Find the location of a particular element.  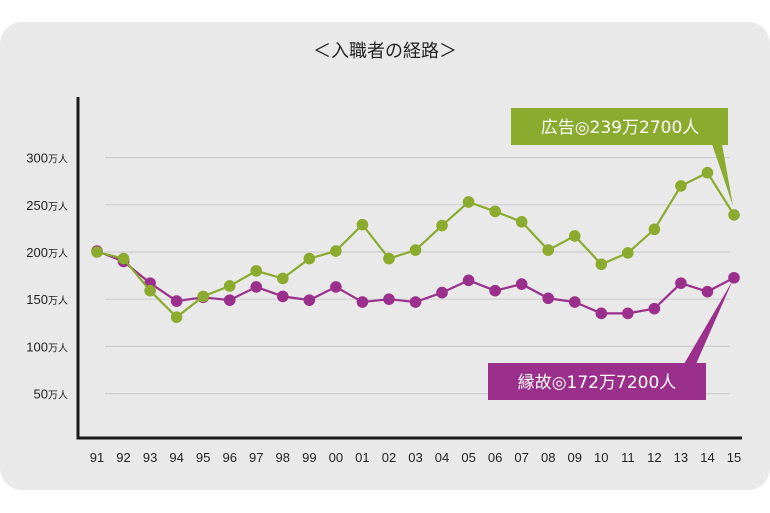

x-tick-label: 97 is located at coordinates (256, 457).